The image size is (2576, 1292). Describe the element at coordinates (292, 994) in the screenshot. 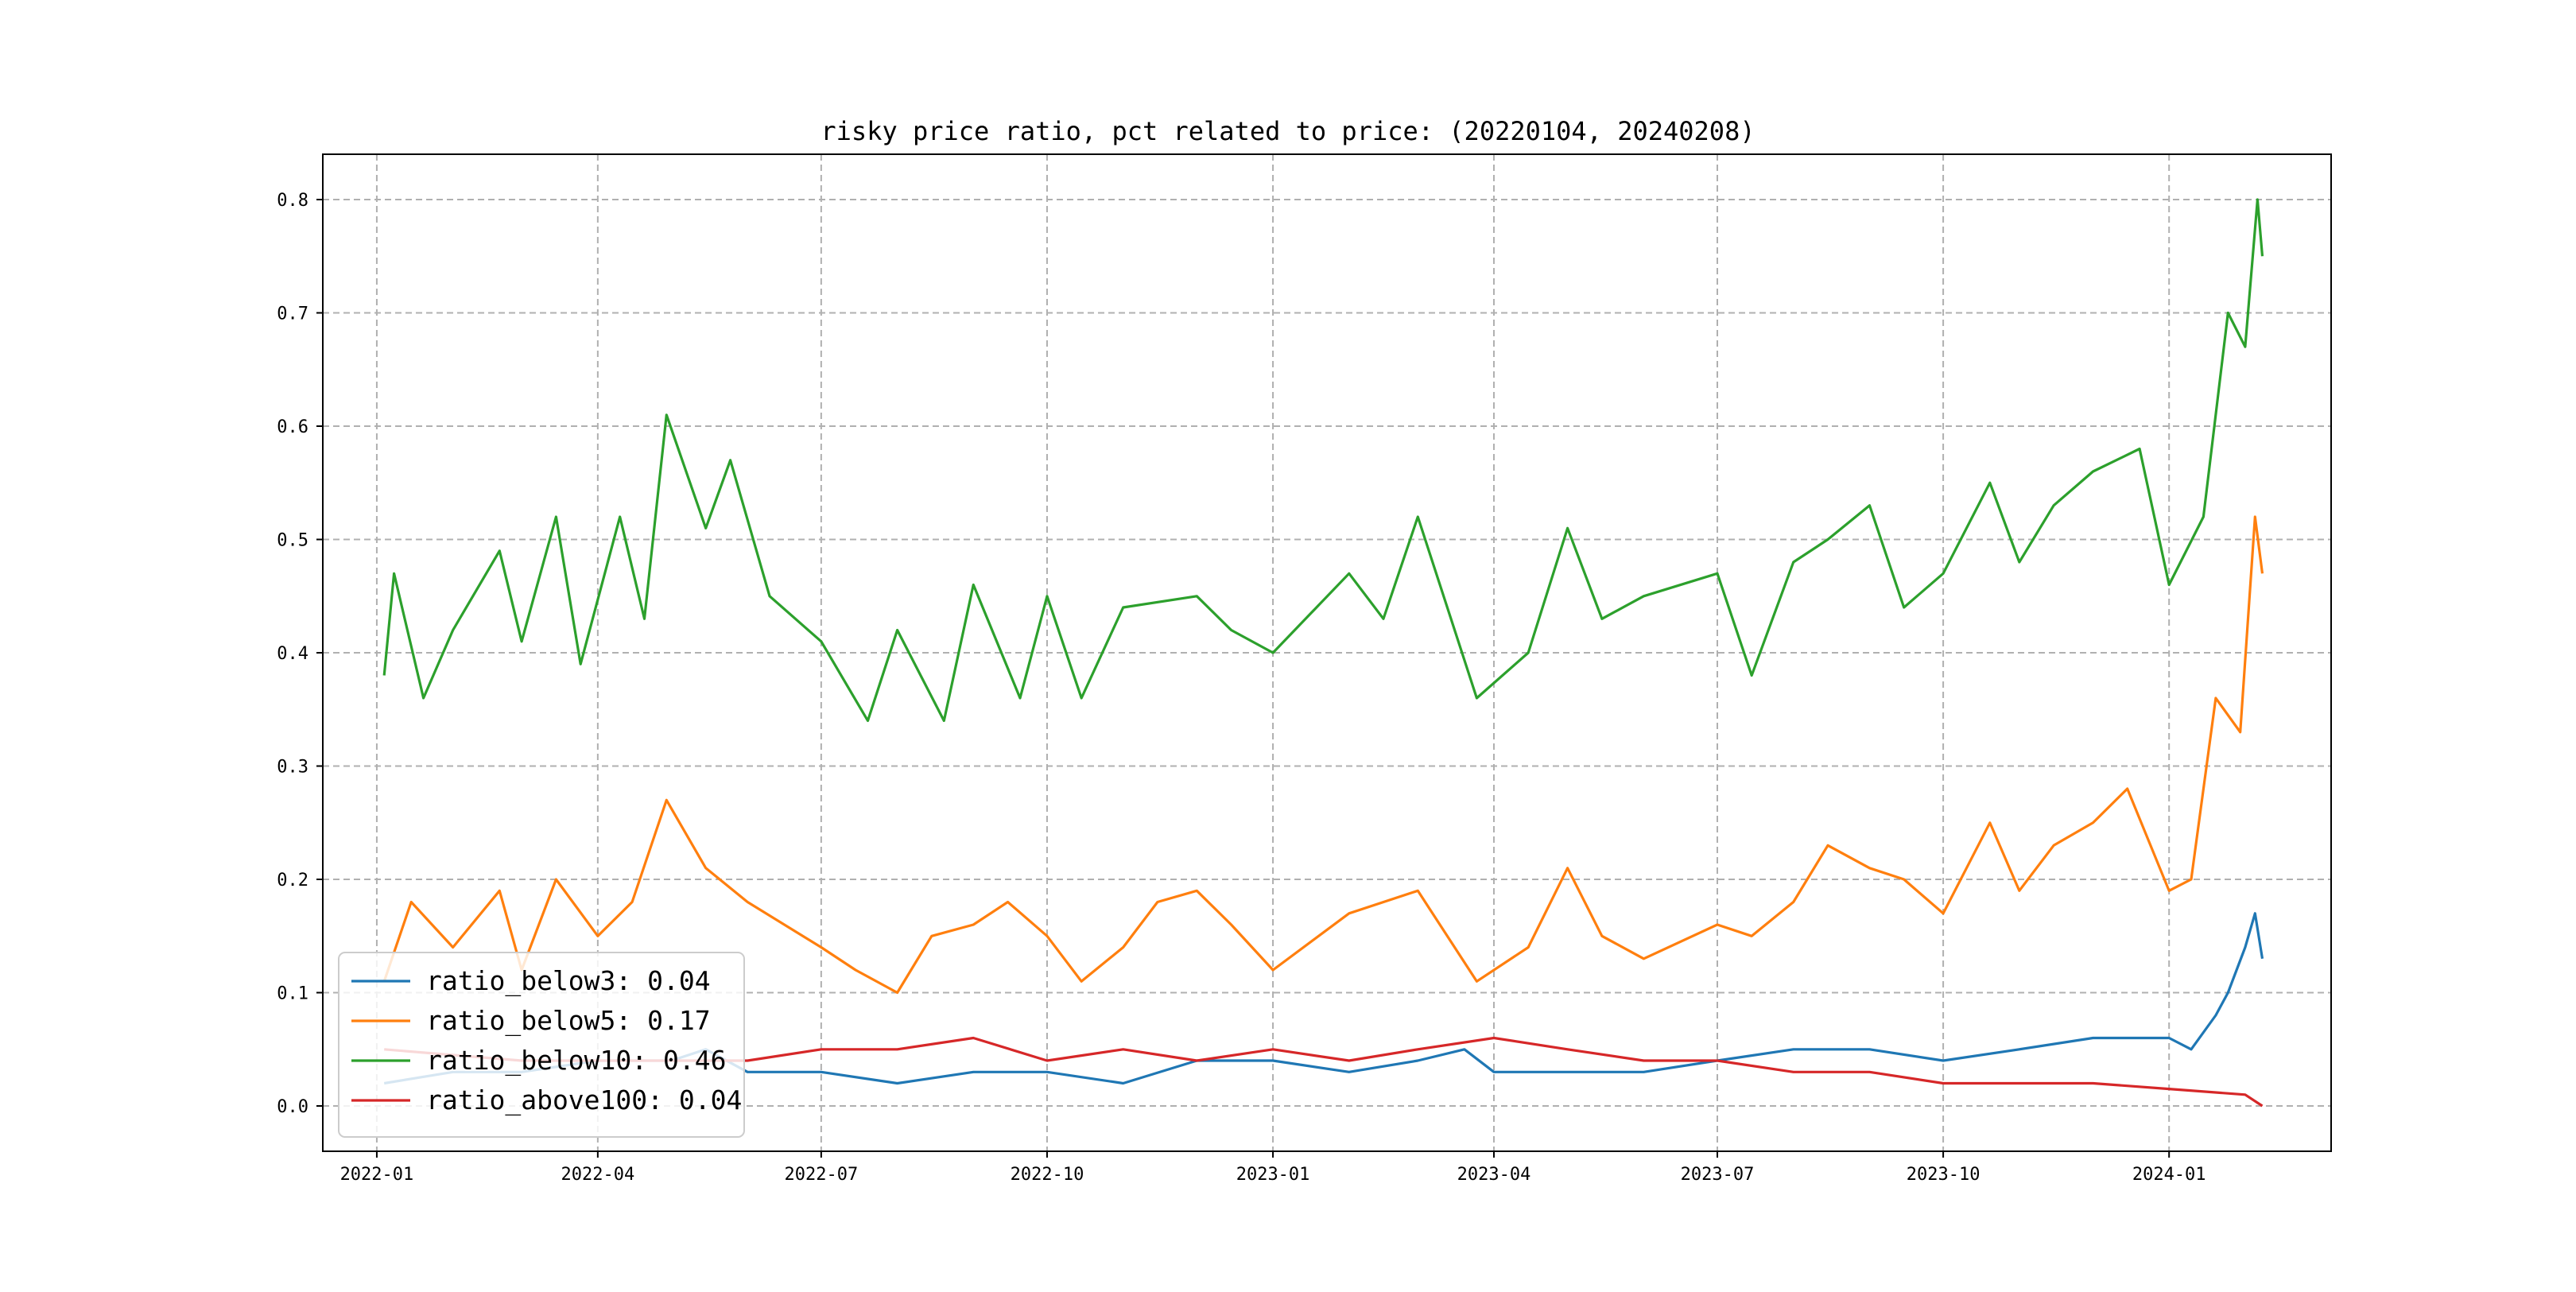

I see `y-tick-label: 0.1` at that location.